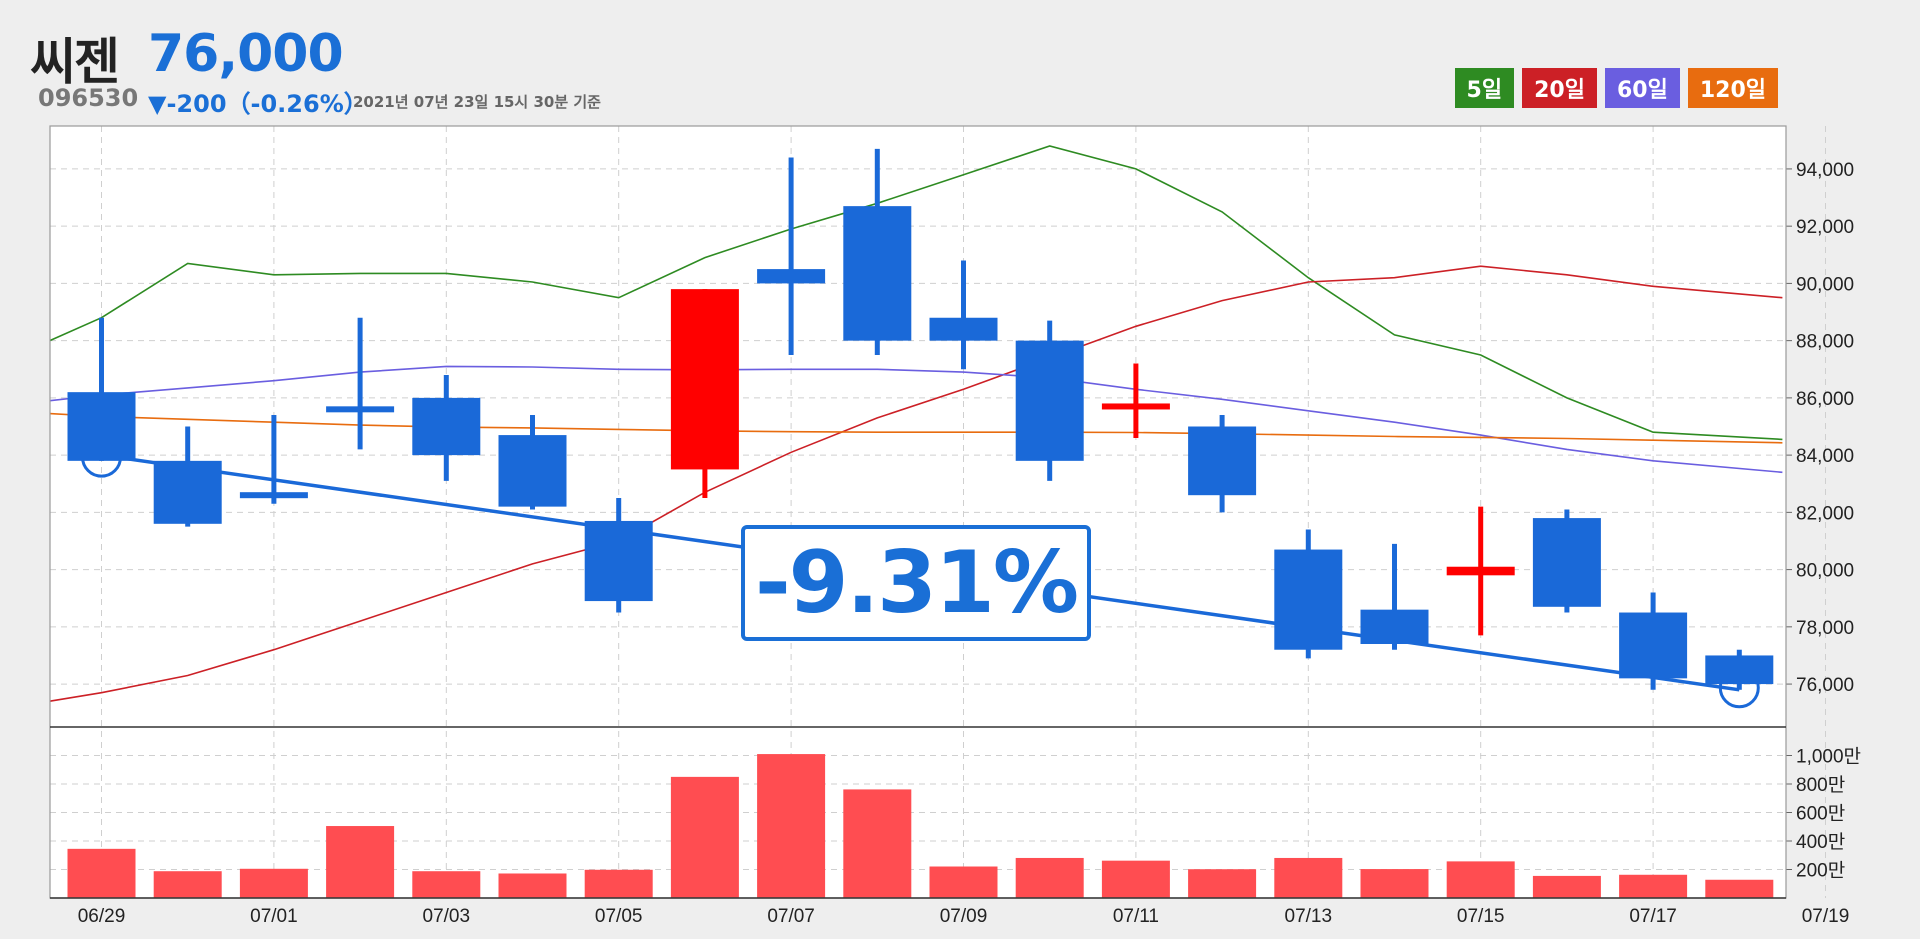  I want to click on x-tick-label: 07/15, so click(1481, 916).